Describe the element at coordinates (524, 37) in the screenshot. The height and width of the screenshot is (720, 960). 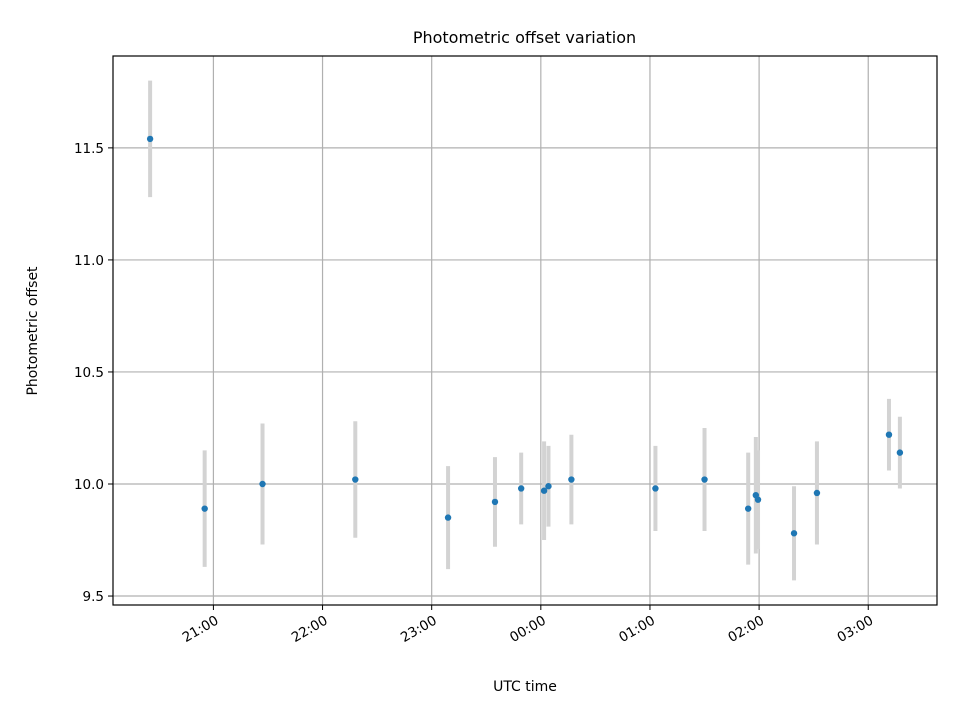
I see `chart-title: Photometric offset variation` at that location.